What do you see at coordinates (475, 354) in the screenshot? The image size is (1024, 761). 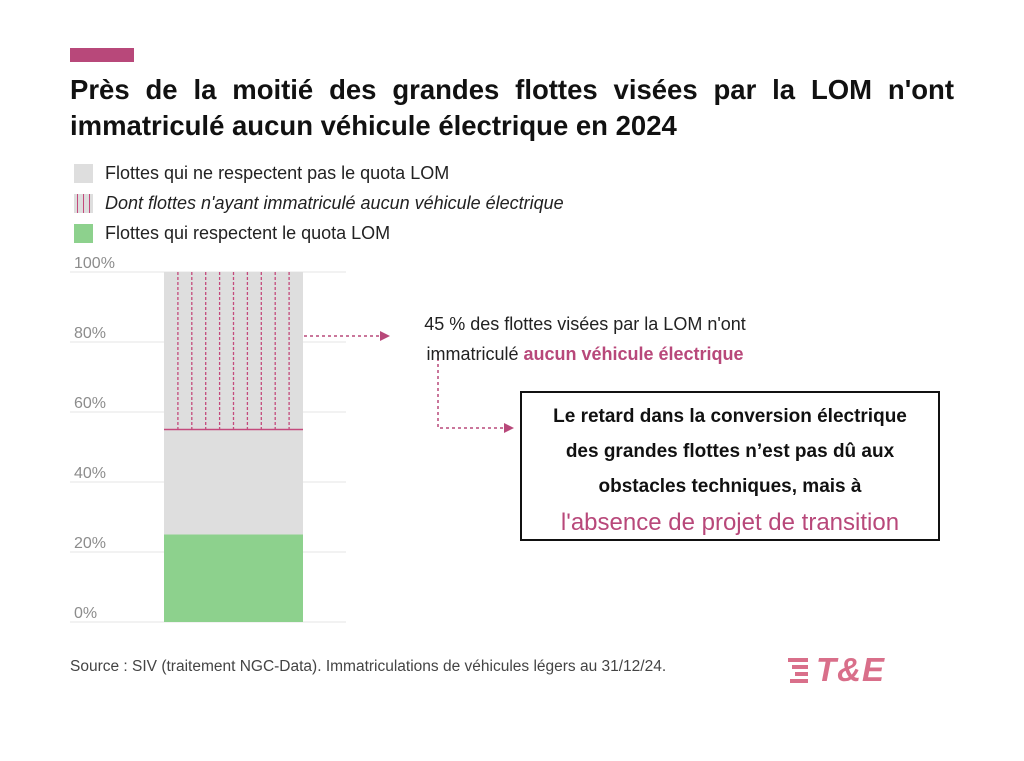 I see `annotation-prefix: immatriculé` at bounding box center [475, 354].